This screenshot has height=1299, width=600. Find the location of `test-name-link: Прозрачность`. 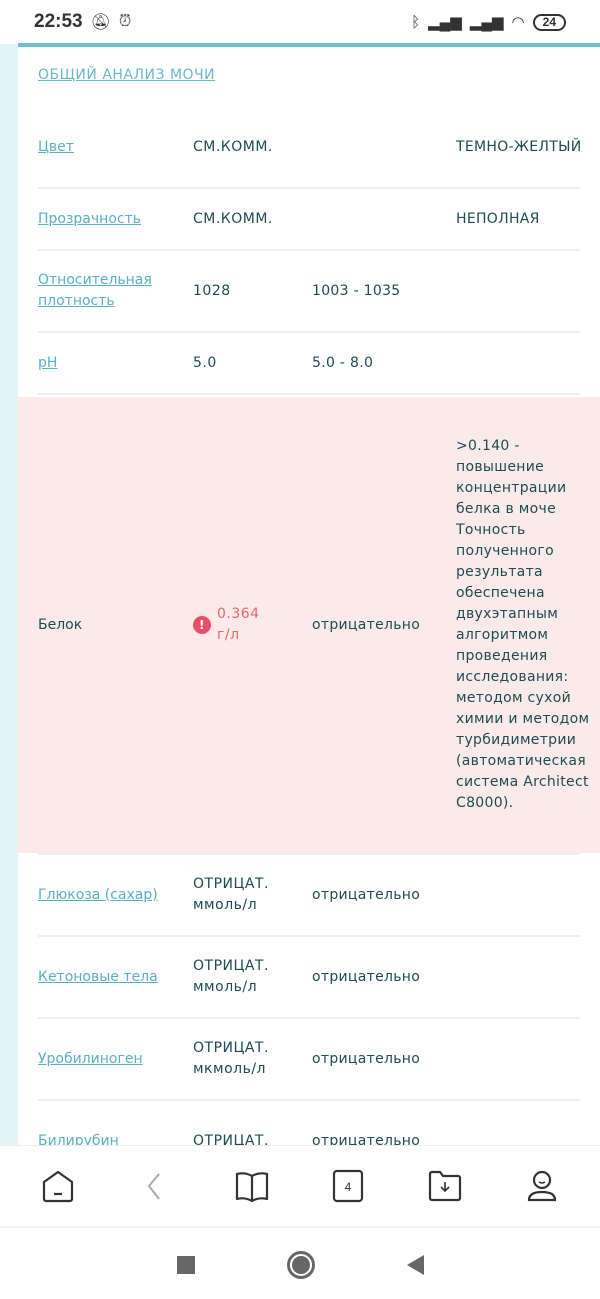

test-name-link: Прозрачность is located at coordinates (89, 218).